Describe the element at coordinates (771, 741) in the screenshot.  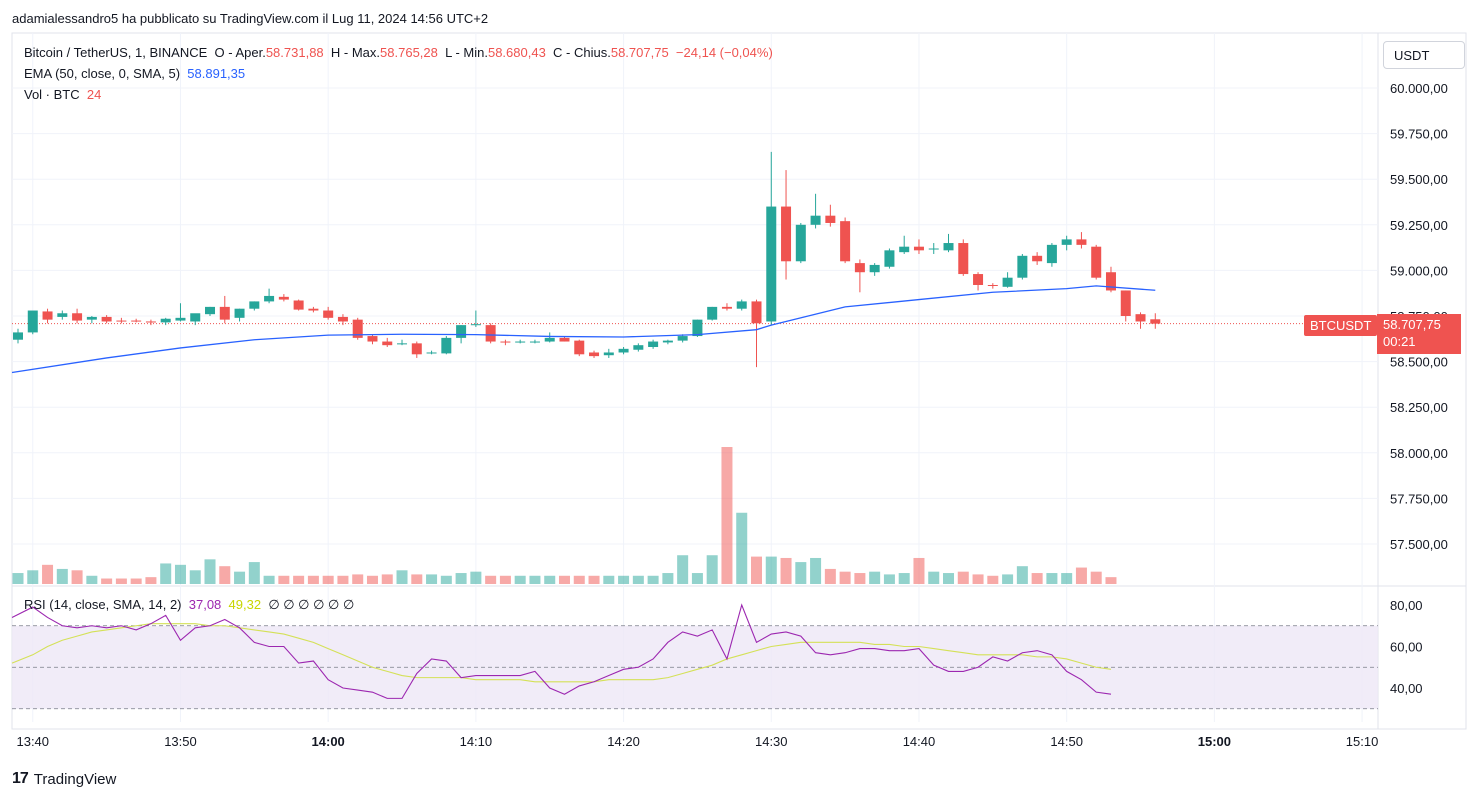
I see `time-tick-label: 14:30` at that location.